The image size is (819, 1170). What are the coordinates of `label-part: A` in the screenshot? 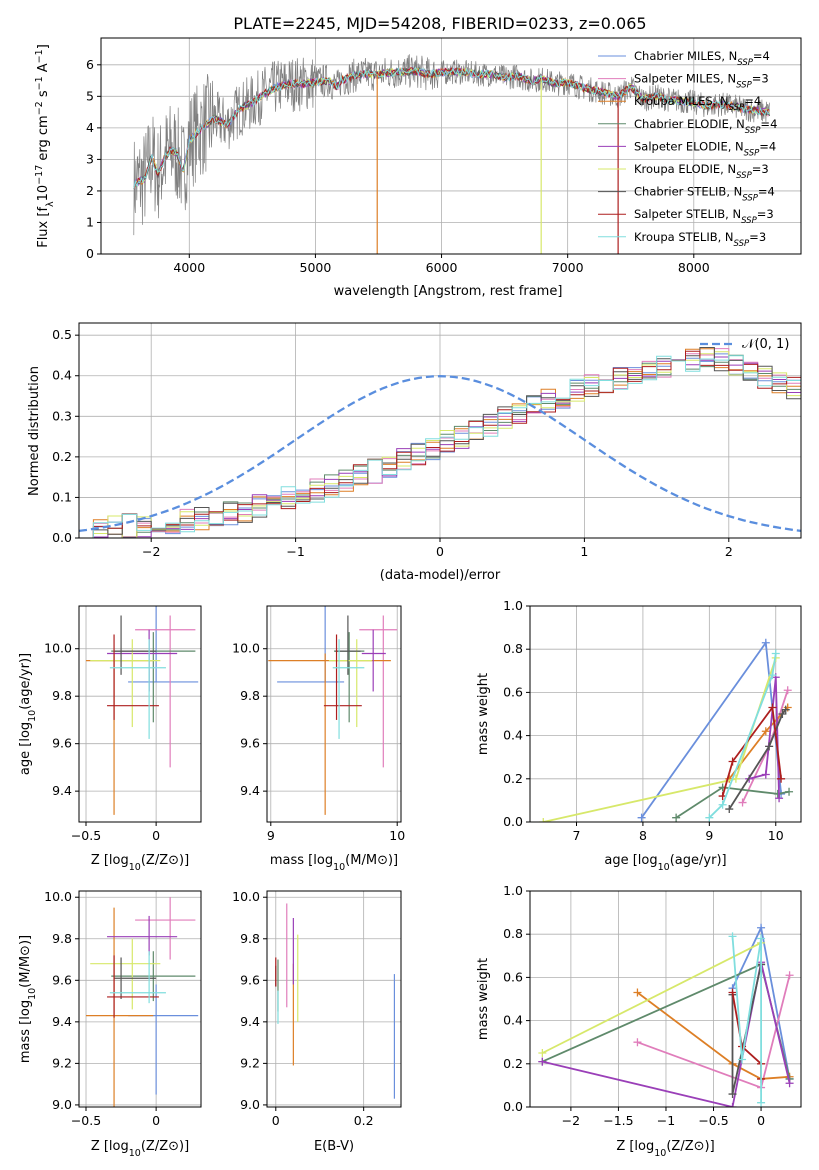 It's located at (43, 69).